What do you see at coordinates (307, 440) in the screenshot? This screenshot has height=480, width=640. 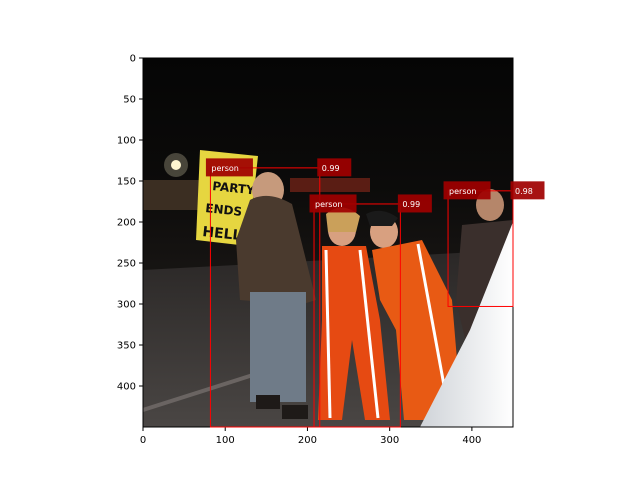 I see `x-tick-label: 200` at bounding box center [307, 440].